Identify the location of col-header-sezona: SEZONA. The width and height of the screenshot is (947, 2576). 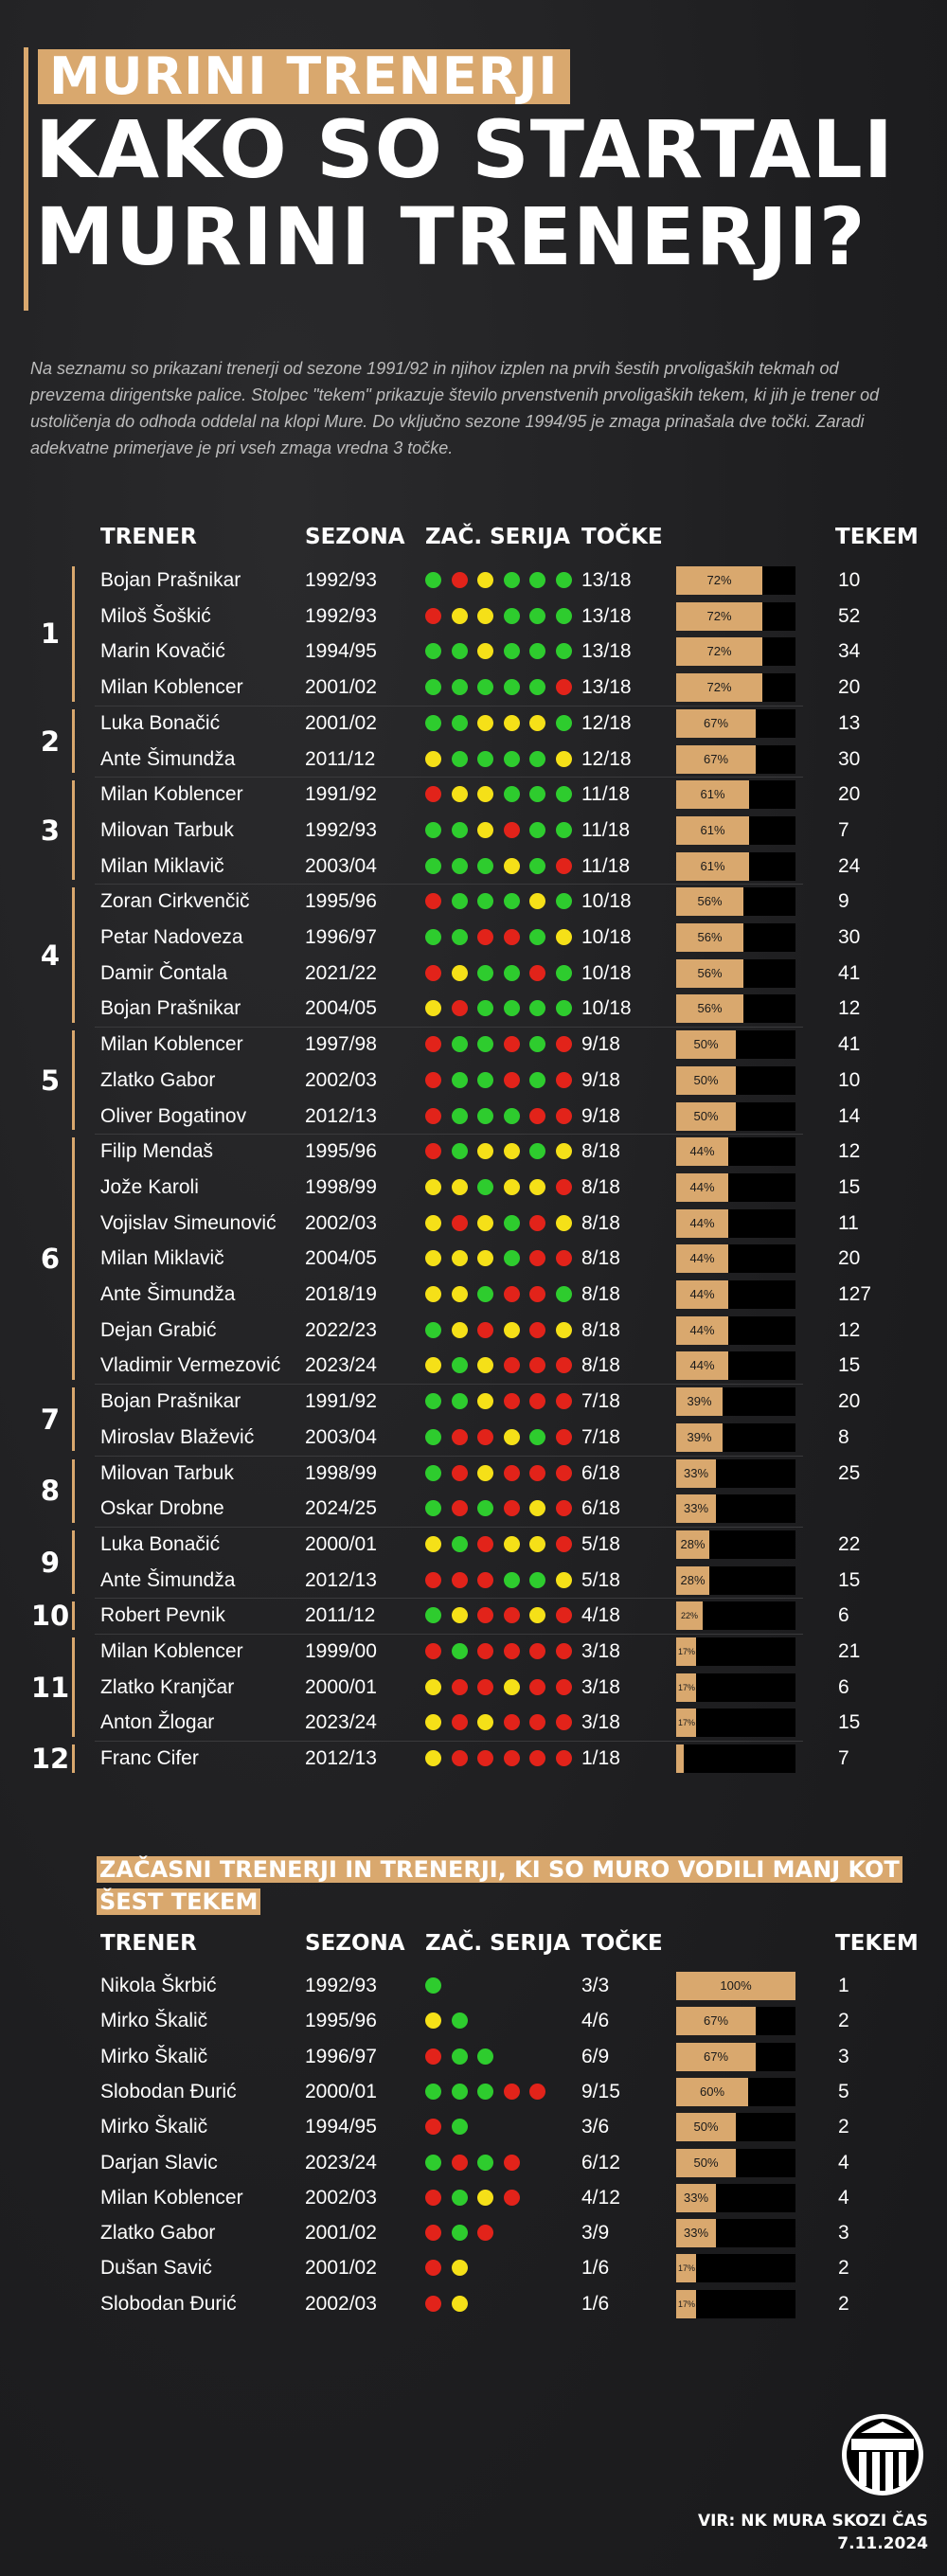
(355, 537).